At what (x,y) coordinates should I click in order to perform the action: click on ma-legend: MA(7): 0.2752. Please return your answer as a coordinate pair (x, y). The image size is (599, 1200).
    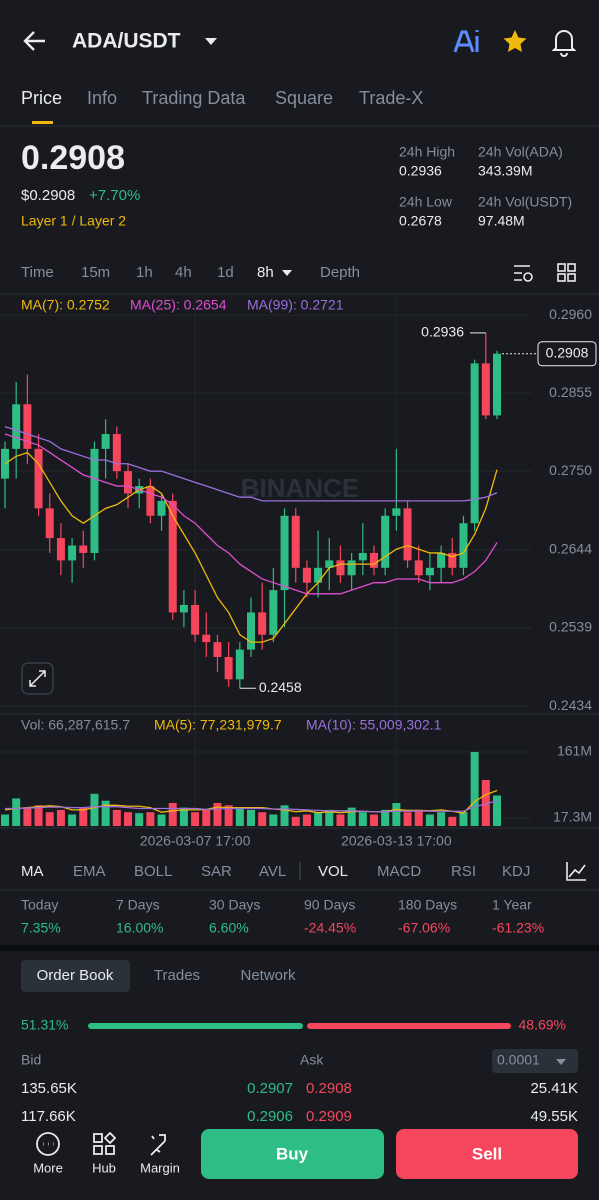
    Looking at the image, I should click on (65, 305).